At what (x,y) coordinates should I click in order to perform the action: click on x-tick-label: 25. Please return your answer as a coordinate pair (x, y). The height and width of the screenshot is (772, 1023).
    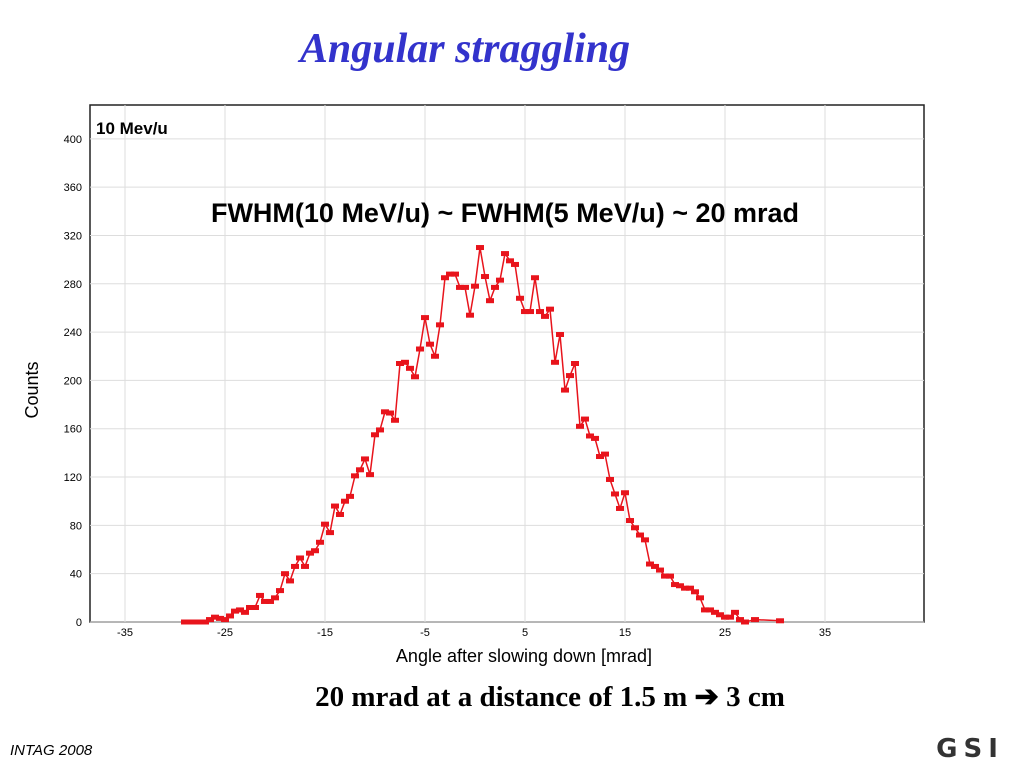
    Looking at the image, I should click on (725, 633).